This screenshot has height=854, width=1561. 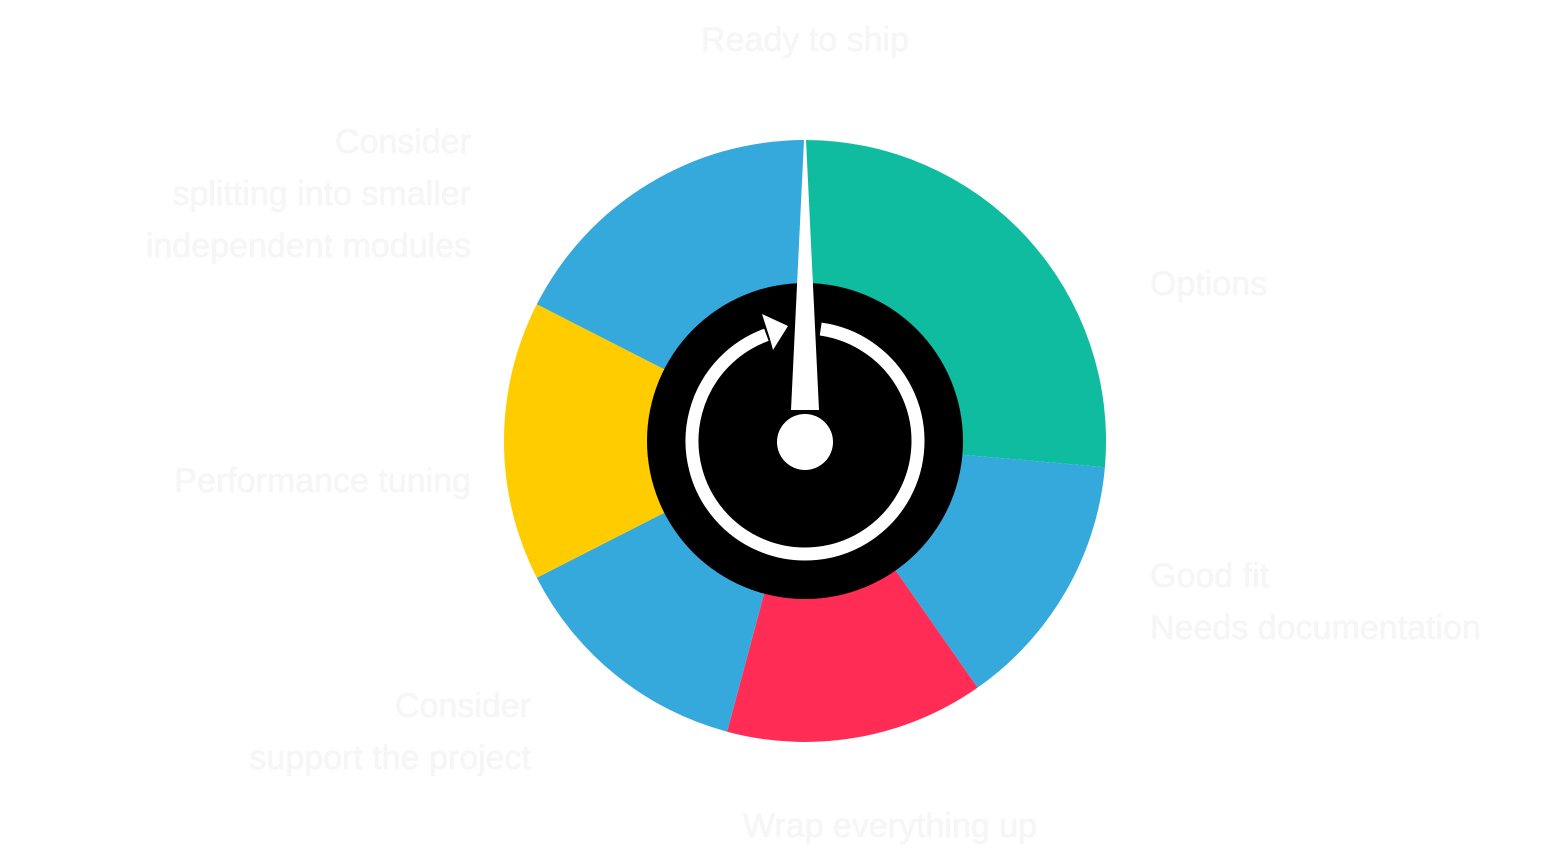 I want to click on label-top-line: Ready to ship, so click(x=805, y=40).